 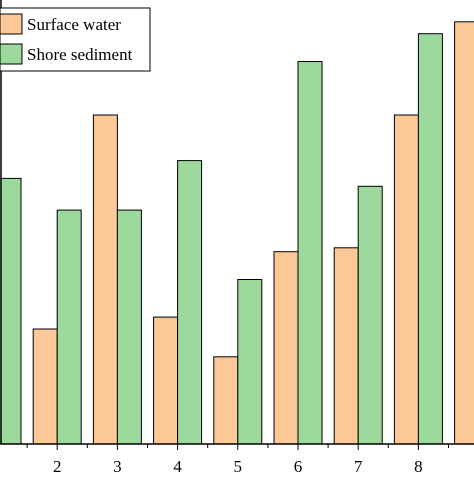 What do you see at coordinates (418, 465) in the screenshot?
I see `x-tick-label-8: 8` at bounding box center [418, 465].